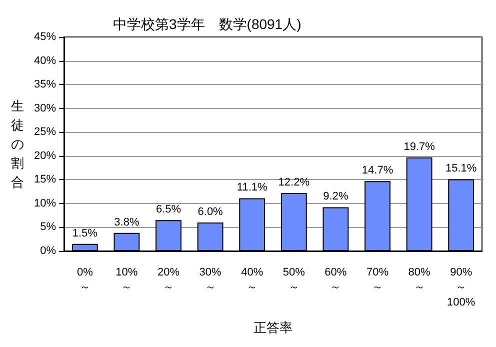 Image resolution: width=496 pixels, height=347 pixels. What do you see at coordinates (335, 196) in the screenshot?
I see `data-label: 9.2%` at bounding box center [335, 196].